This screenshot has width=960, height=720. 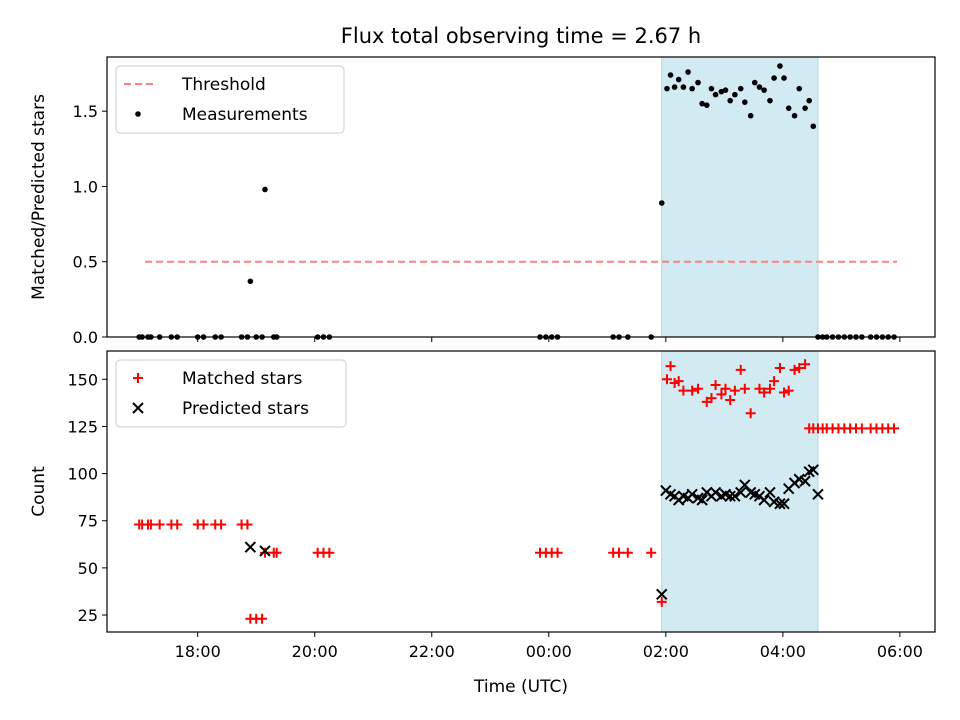 What do you see at coordinates (138, 378) in the screenshot?
I see `legend-matched-swatch` at bounding box center [138, 378].